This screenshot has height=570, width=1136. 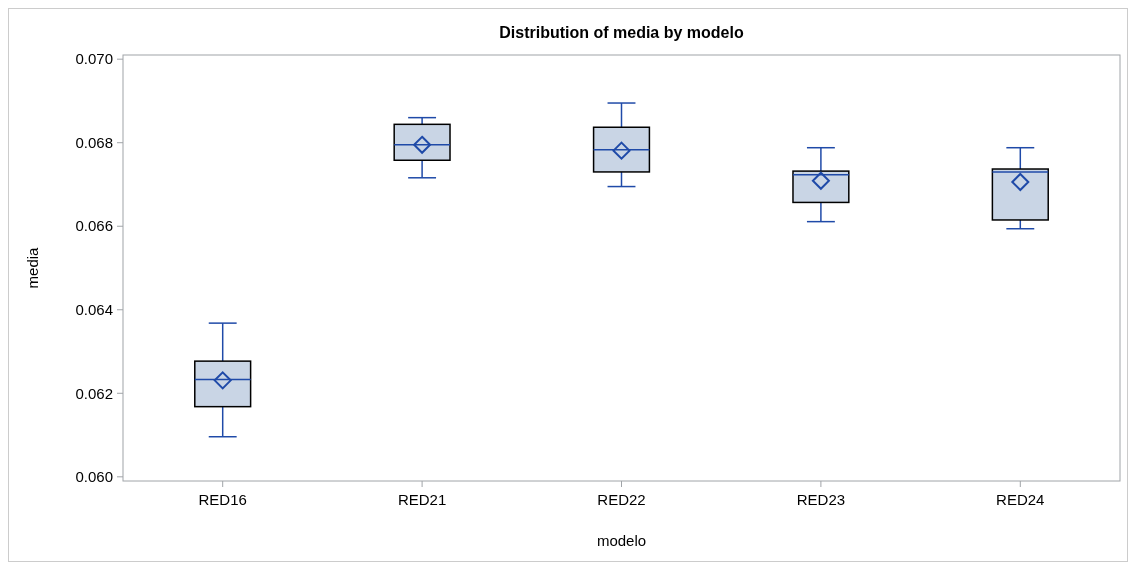 I want to click on chart-title: Distribution of media by modelo, so click(x=621, y=32).